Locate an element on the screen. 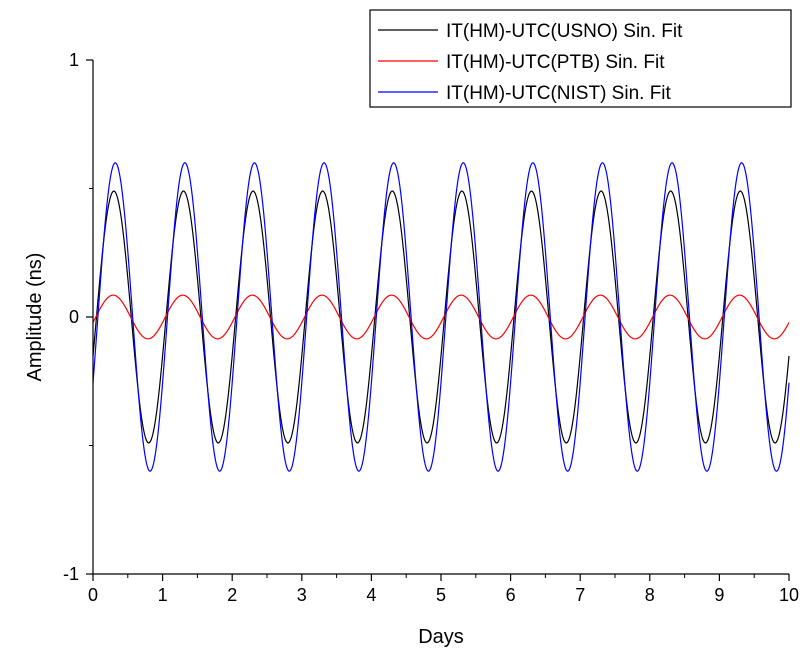 This screenshot has width=811, height=653. legend-label-2: IT(HM)-UTC(PTB) Sin. Fit is located at coordinates (555, 62).